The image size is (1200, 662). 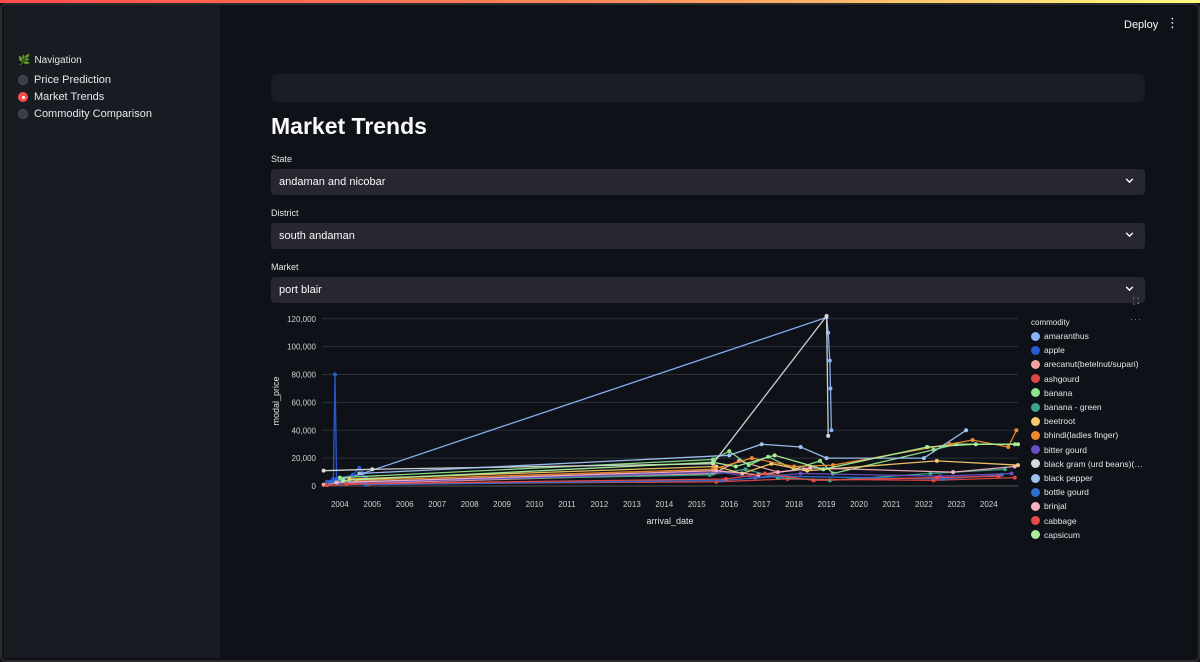 I want to click on legend-label: ashgourd, so click(x=1062, y=378).